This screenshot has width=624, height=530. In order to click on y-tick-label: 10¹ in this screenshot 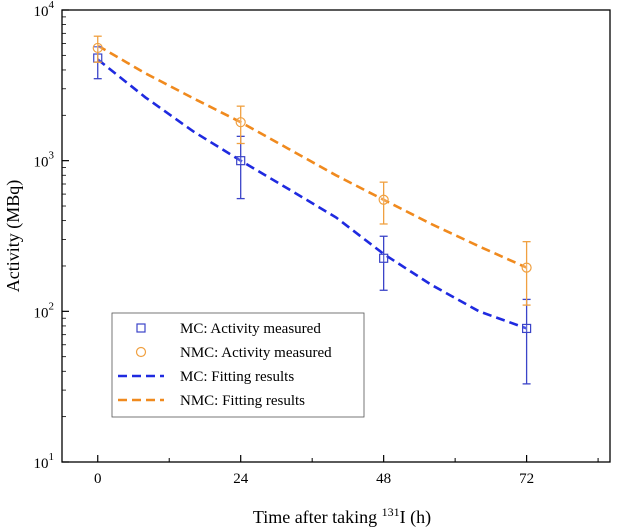, I will do `click(44, 461)`.